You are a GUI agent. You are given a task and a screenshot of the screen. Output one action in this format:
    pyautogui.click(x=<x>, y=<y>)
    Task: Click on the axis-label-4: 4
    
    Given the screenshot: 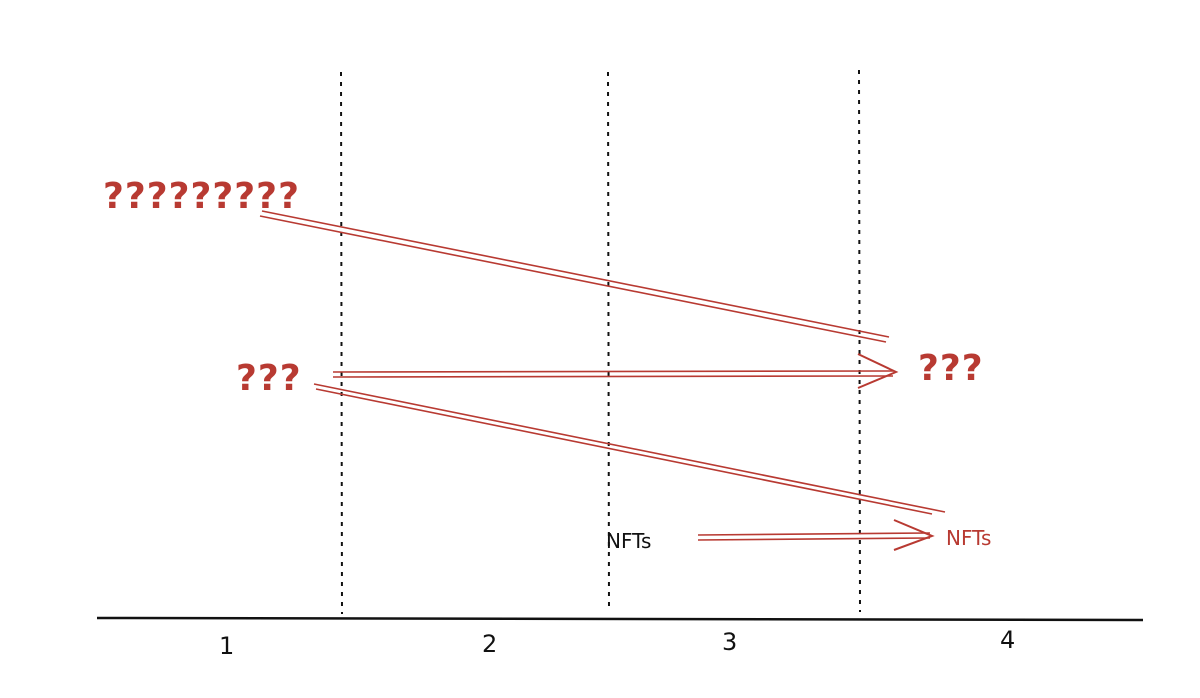 What is the action you would take?
    pyautogui.click(x=1007, y=640)
    